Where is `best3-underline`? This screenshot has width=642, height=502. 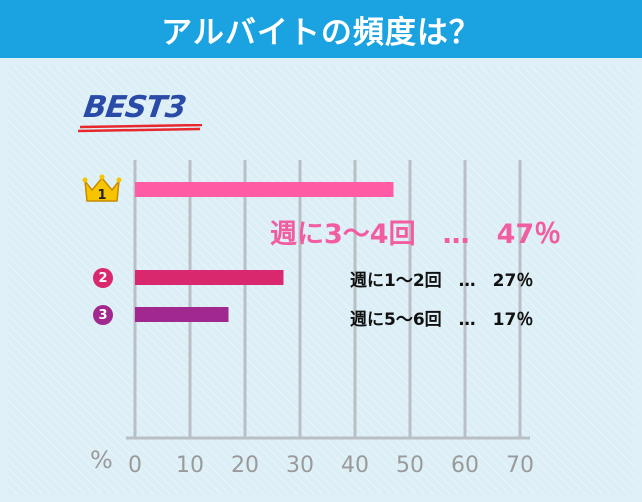
best3-underline is located at coordinates (140, 128).